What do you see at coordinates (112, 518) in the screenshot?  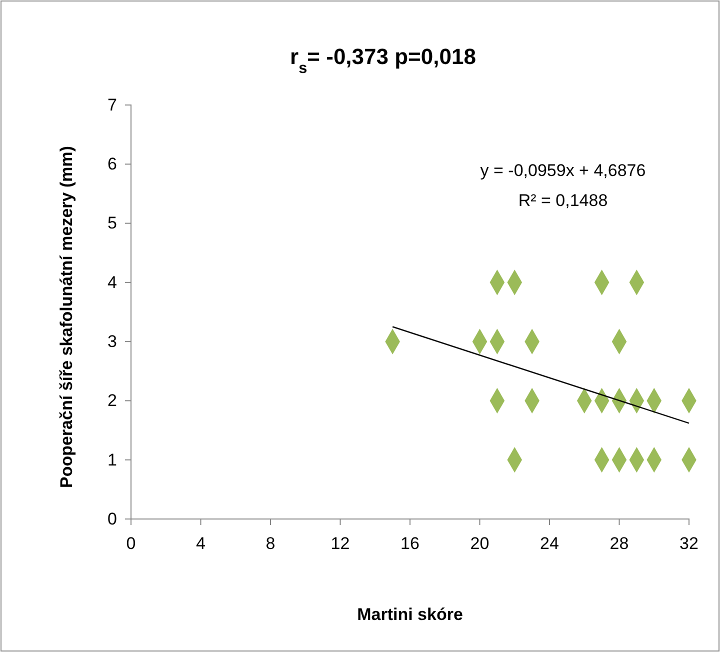 I see `y-tick-label: 0` at bounding box center [112, 518].